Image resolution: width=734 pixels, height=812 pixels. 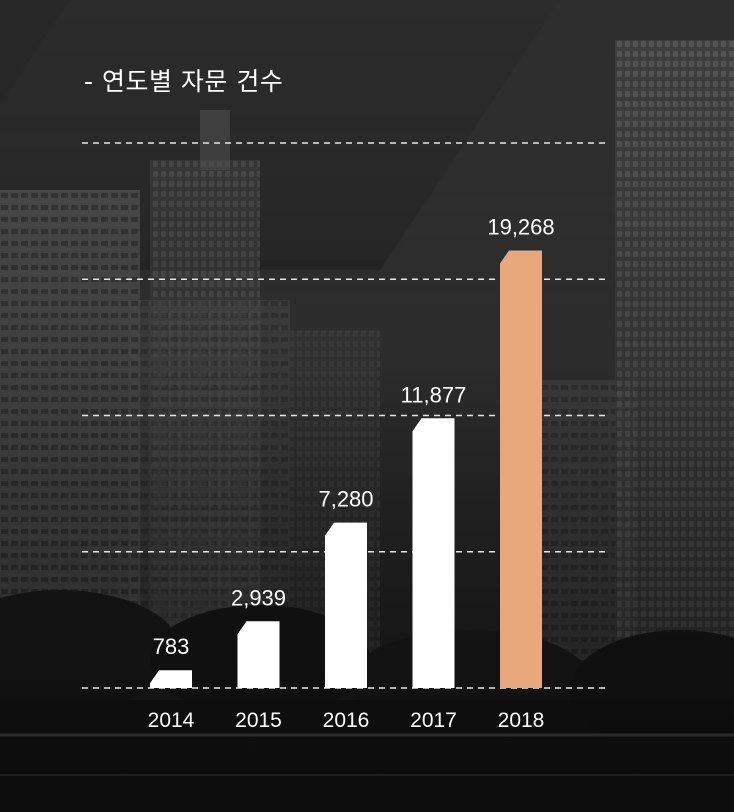 I want to click on value-label-2015: 2,939, so click(x=258, y=597).